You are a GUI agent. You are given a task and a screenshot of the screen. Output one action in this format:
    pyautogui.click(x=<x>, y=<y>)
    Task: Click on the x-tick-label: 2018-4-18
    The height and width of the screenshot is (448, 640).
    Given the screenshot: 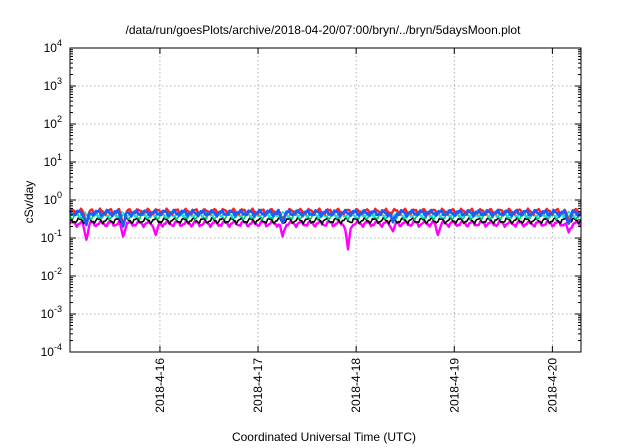 What is the action you would take?
    pyautogui.click(x=356, y=385)
    